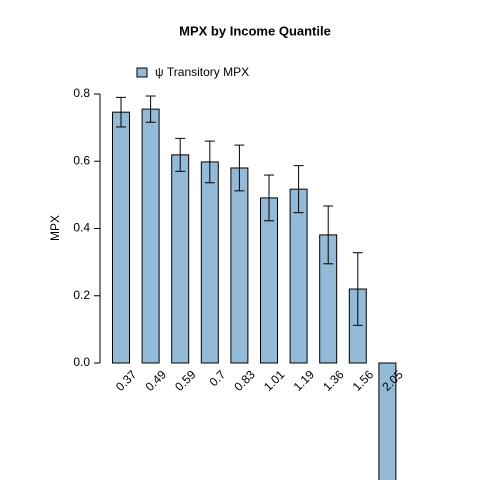 This screenshot has width=480, height=480. I want to click on x-tick-label: 1.01, so click(274, 380).